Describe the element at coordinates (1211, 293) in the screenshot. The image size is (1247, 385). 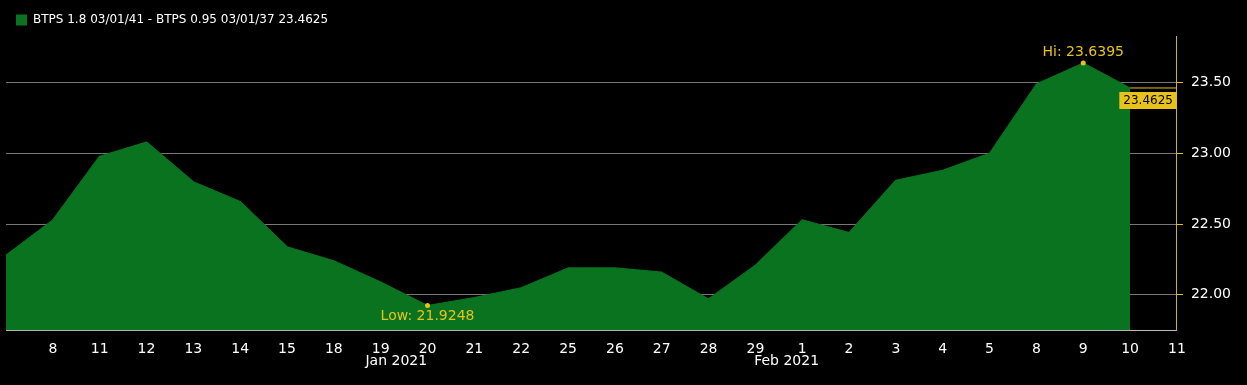
I see `y-tick-label: 22.00` at that location.